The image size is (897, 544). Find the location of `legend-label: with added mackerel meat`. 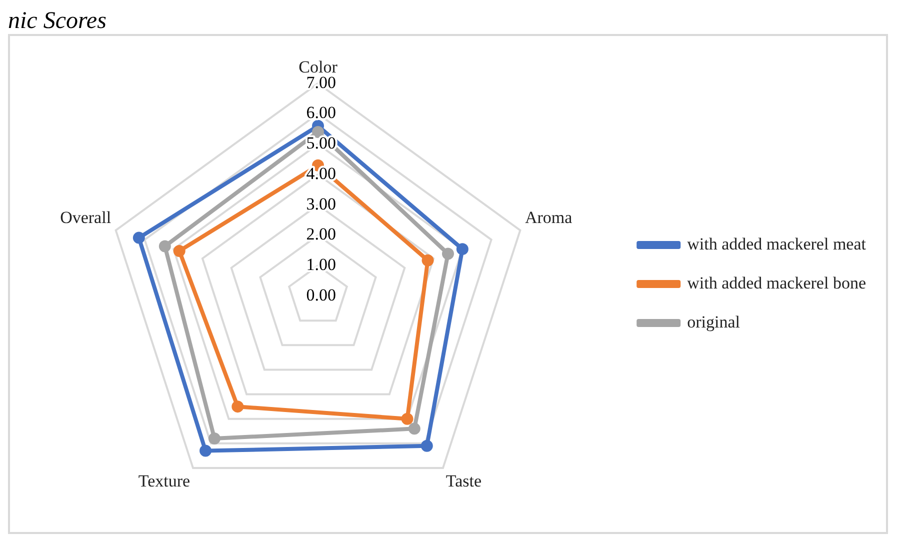

legend-label: with added mackerel meat is located at coordinates (776, 244).